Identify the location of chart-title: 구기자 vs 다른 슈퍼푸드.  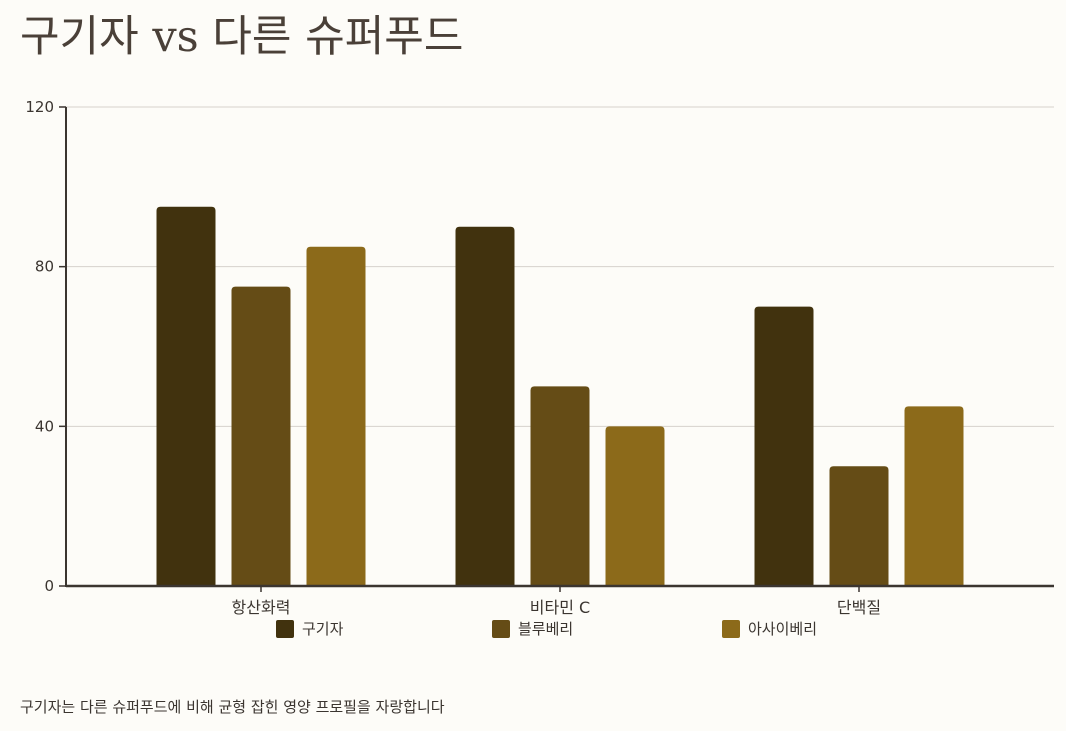
(242, 37).